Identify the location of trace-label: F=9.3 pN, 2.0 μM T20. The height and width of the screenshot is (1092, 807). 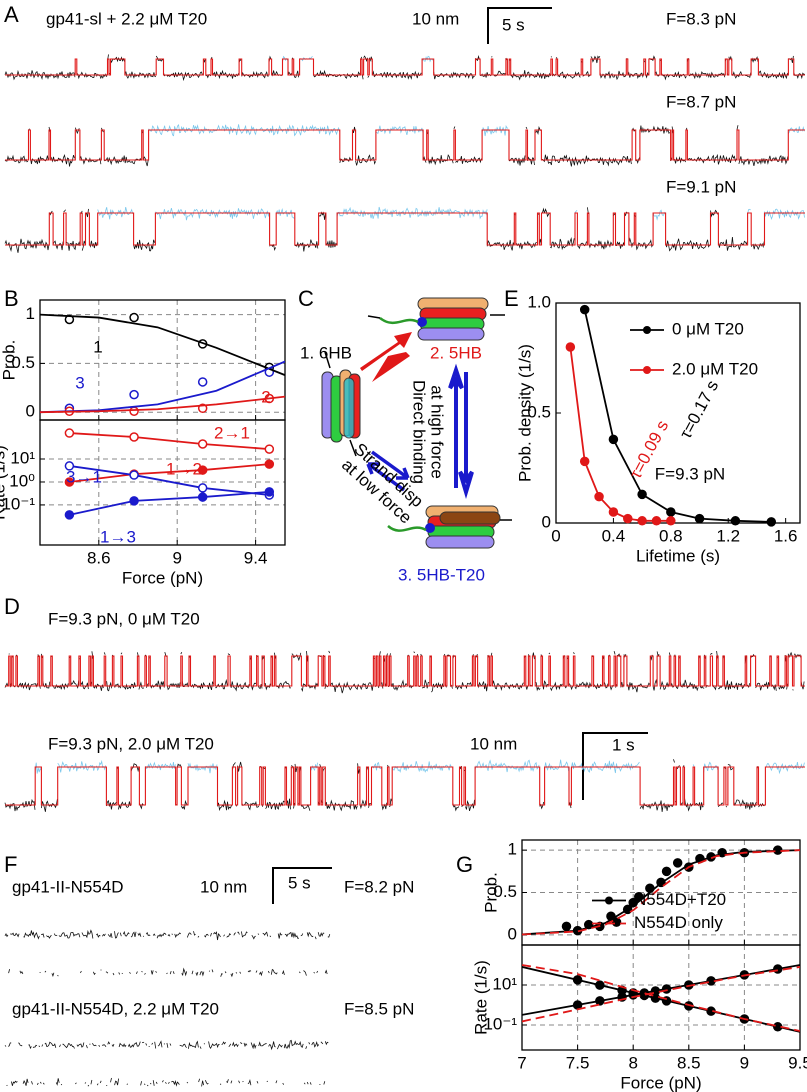
(131, 743).